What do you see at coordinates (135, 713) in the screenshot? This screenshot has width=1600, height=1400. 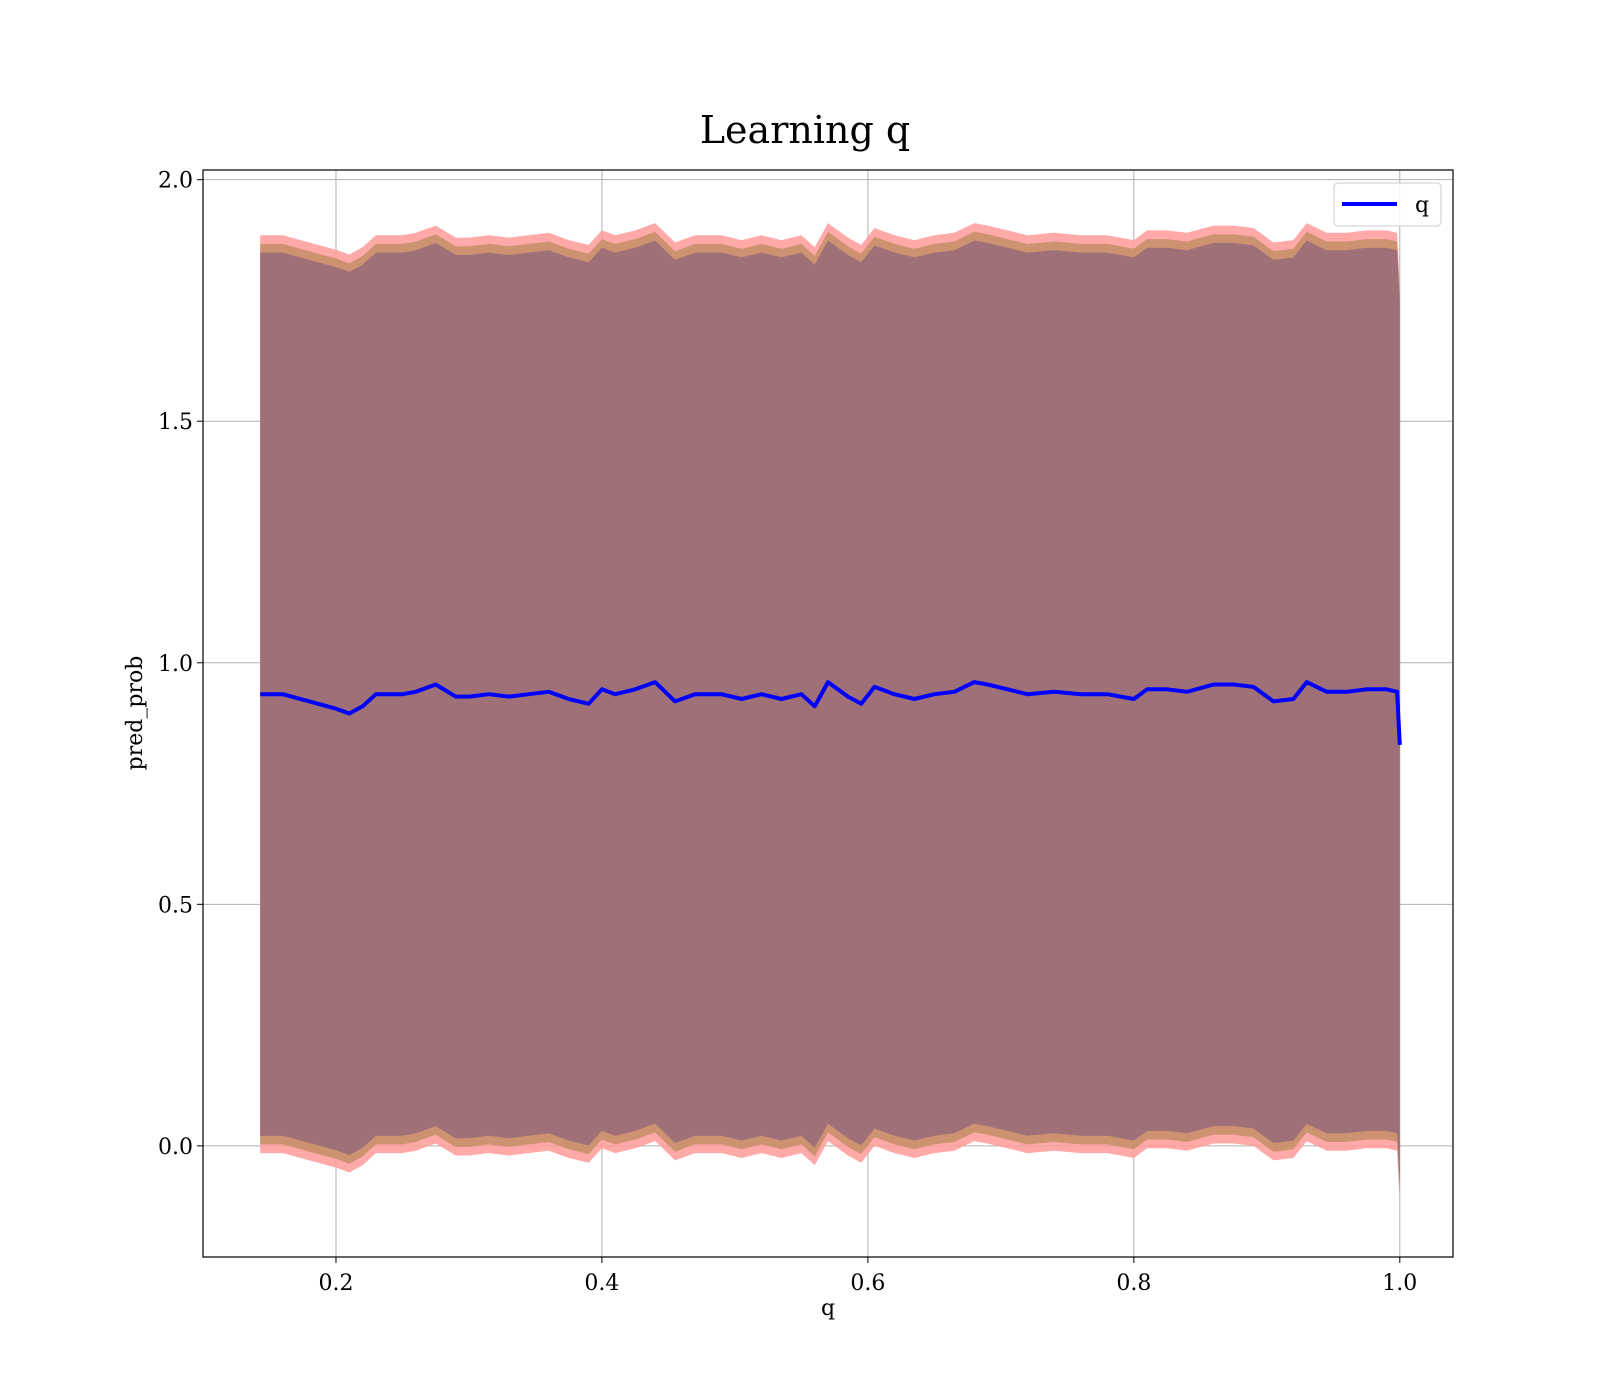 I see `y-axis-label: pred_prob` at bounding box center [135, 713].